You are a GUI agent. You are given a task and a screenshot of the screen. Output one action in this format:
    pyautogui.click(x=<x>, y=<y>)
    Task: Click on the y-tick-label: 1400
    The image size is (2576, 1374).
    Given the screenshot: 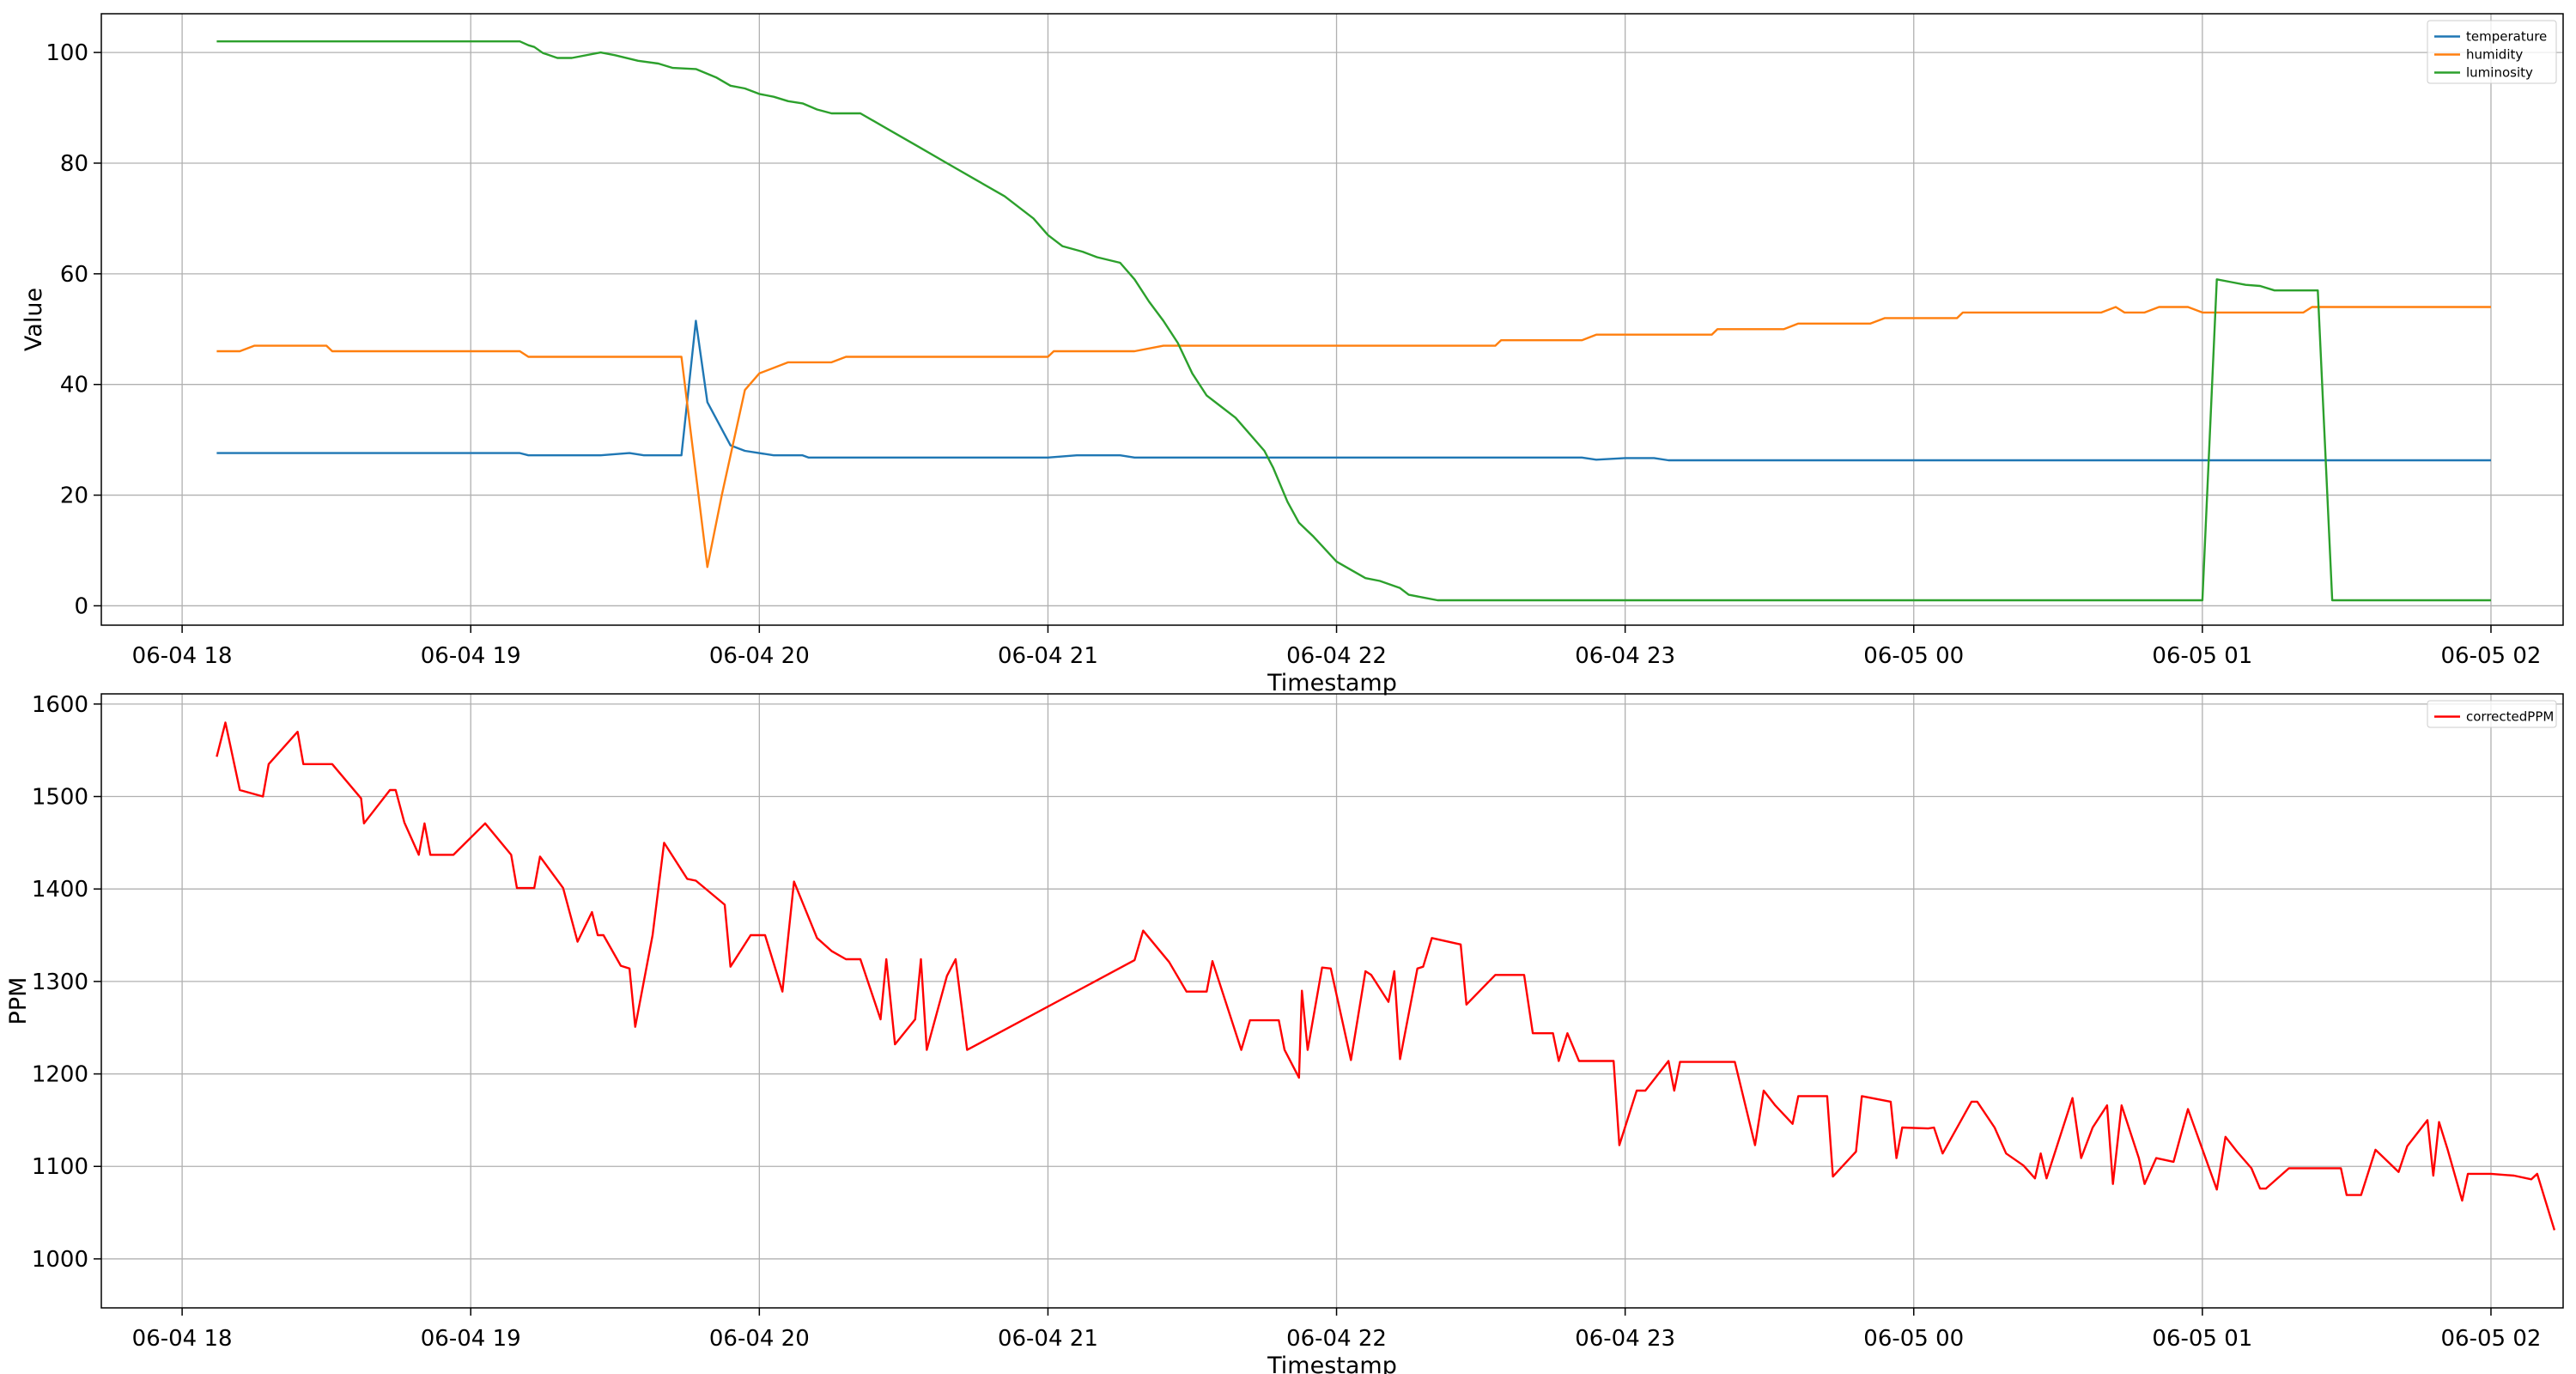 What is the action you would take?
    pyautogui.click(x=60, y=890)
    